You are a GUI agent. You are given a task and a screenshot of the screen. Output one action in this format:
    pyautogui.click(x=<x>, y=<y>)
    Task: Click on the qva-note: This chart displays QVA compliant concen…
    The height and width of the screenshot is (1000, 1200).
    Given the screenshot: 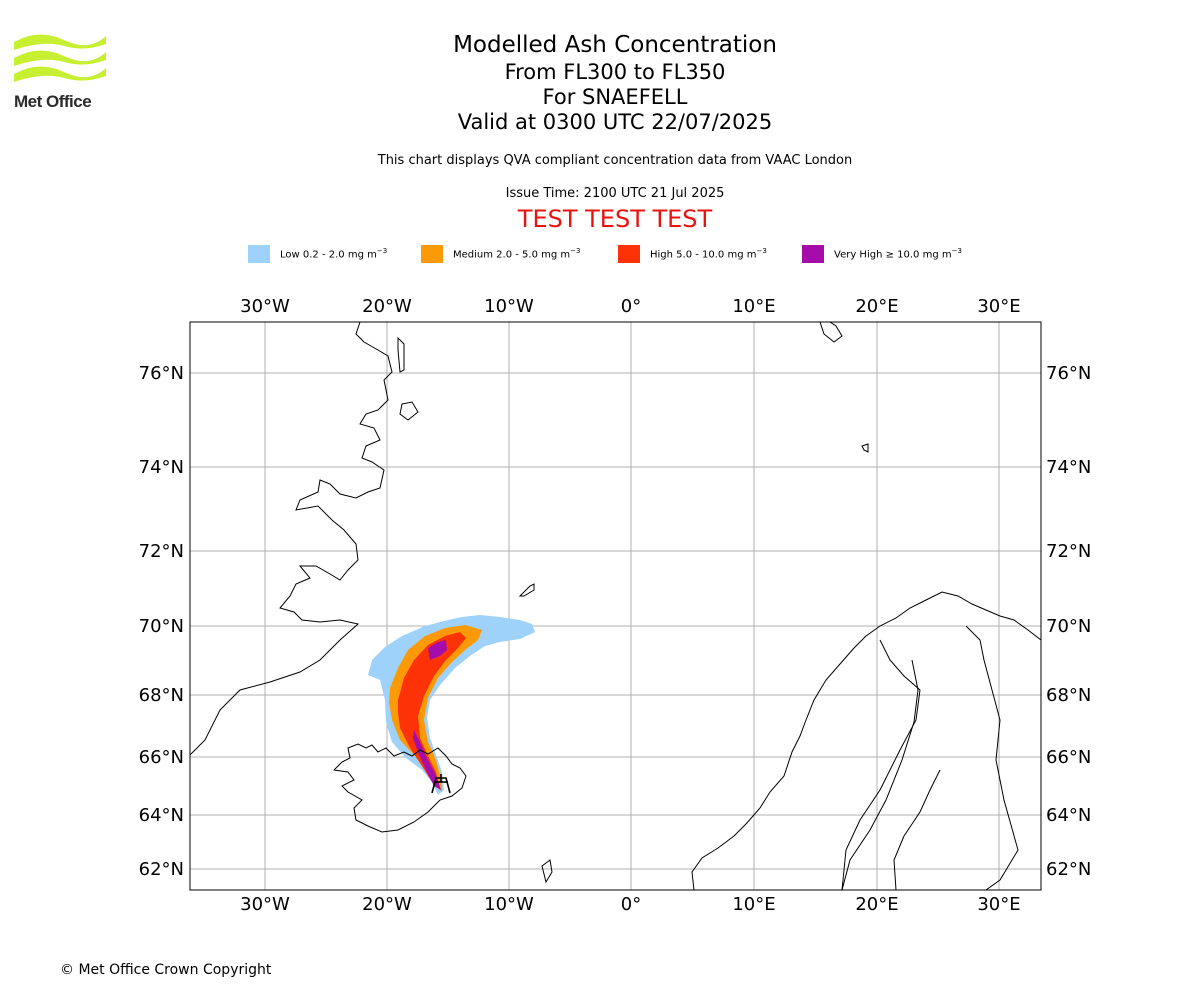 What is the action you would take?
    pyautogui.click(x=615, y=160)
    